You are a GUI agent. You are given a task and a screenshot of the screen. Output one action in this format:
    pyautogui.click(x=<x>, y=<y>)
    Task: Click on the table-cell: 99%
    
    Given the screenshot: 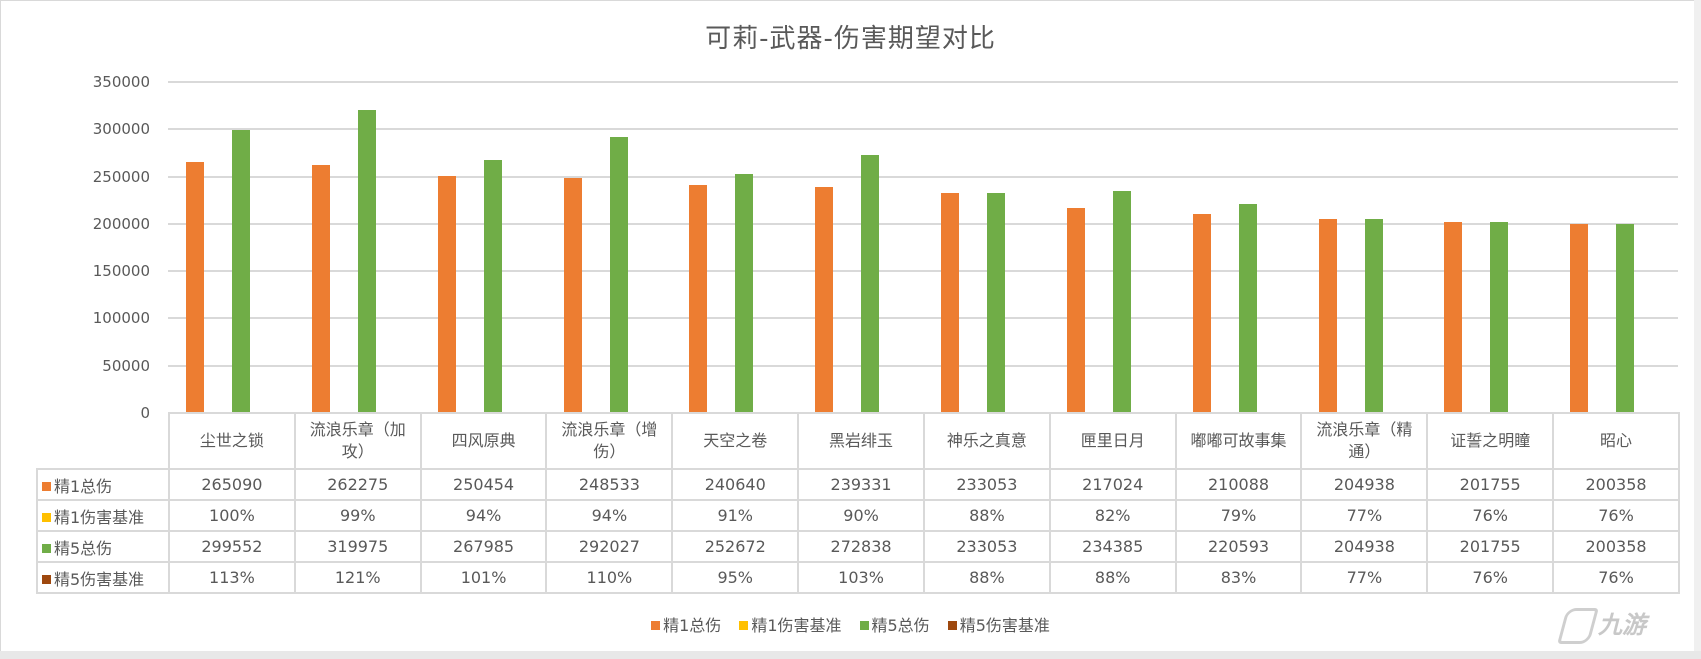 What is the action you would take?
    pyautogui.click(x=357, y=515)
    